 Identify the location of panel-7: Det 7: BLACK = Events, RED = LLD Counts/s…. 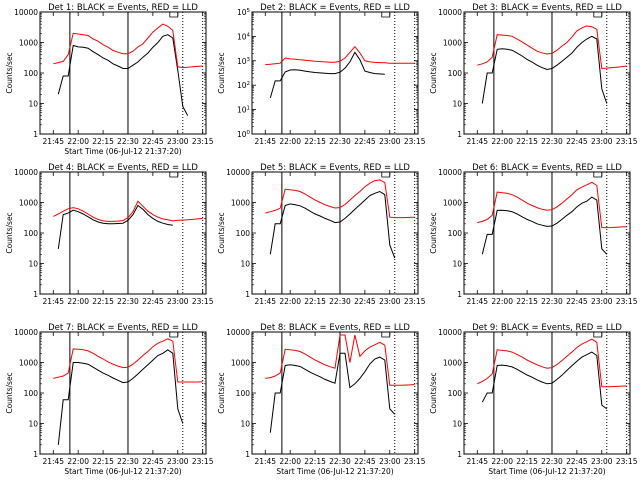
(109, 399).